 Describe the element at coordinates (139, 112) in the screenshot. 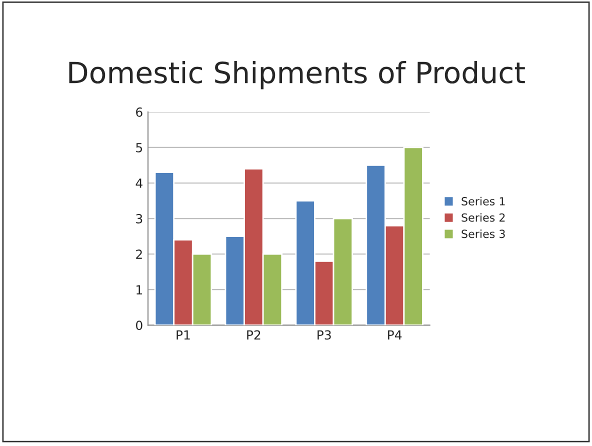

I see `y-tick-label: 6` at that location.